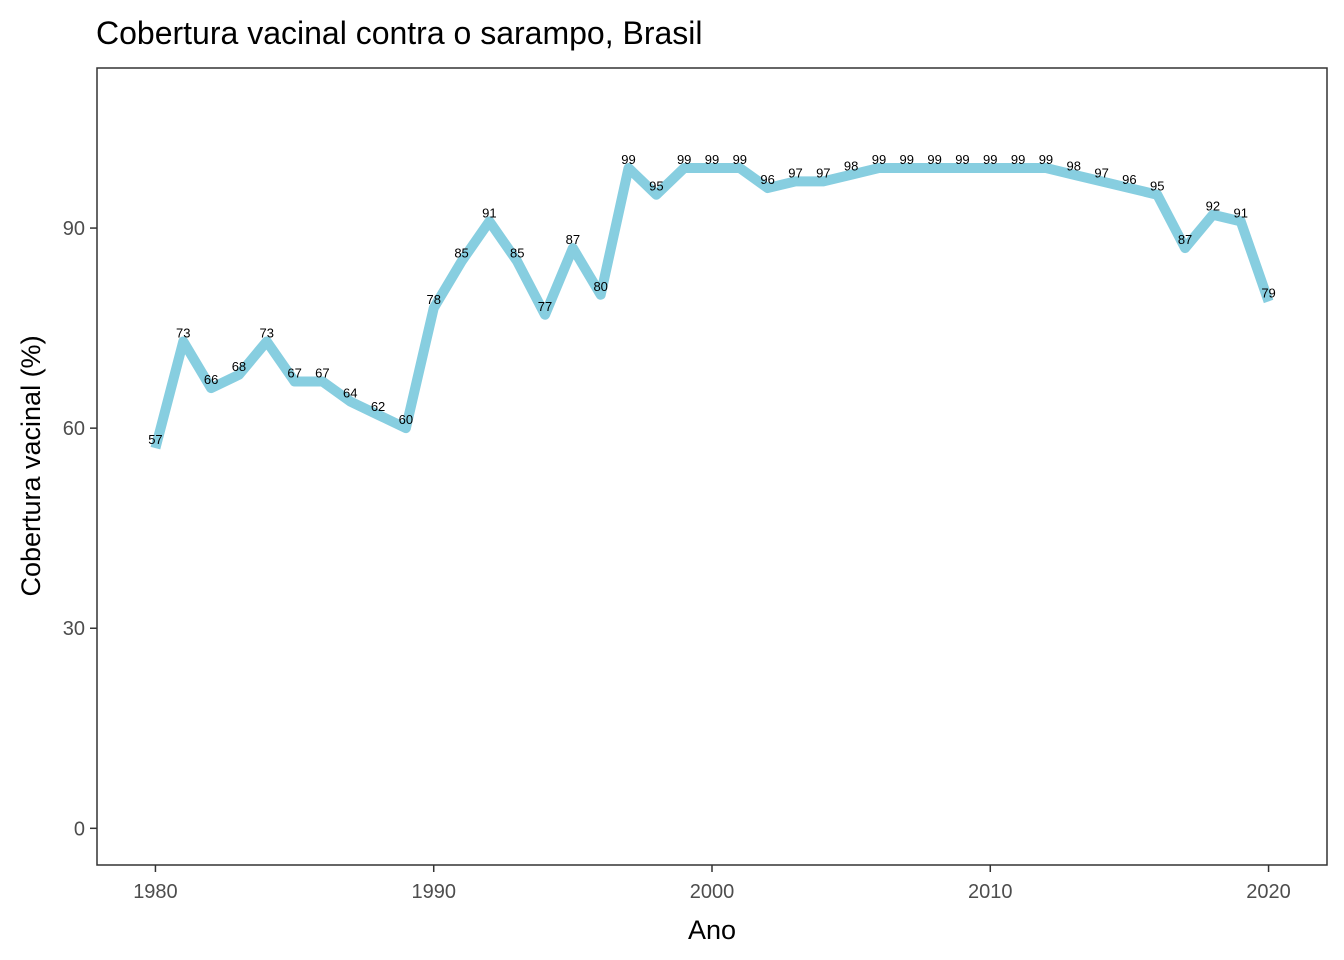 The image size is (1344, 960). Describe the element at coordinates (433, 892) in the screenshot. I see `x-tick-label: 1990` at that location.